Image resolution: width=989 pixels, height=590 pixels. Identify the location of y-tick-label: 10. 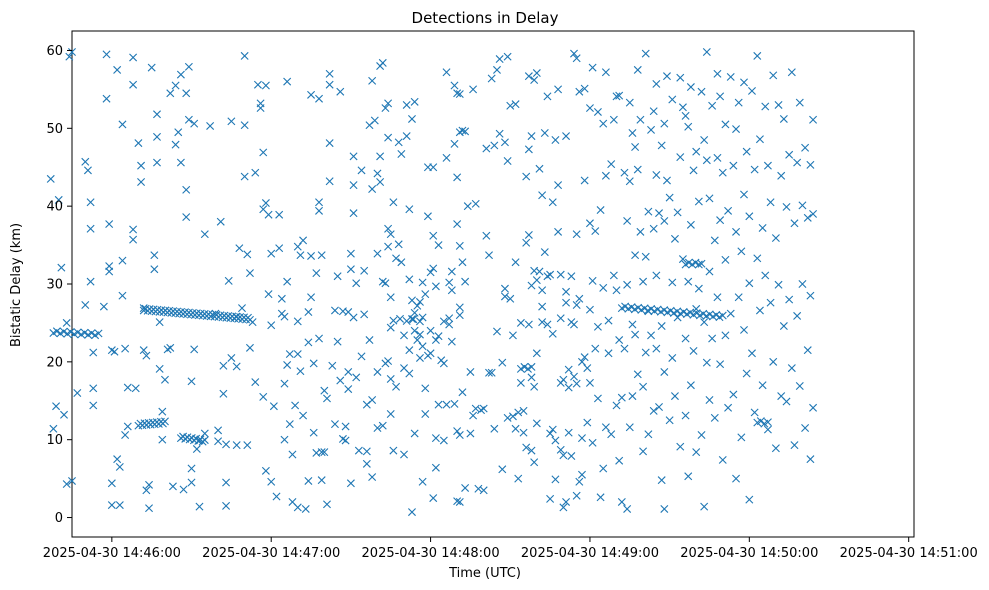
(54, 440).